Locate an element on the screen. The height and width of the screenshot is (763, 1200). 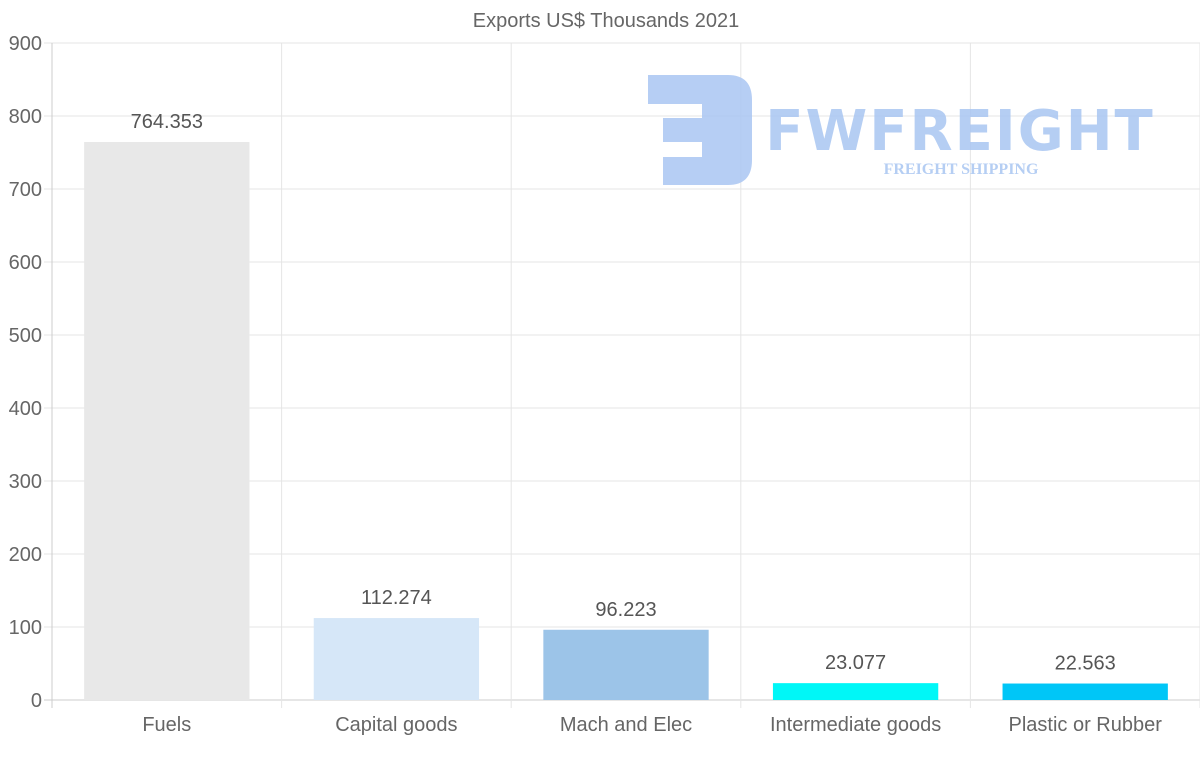
y-tick-label: 200 is located at coordinates (25, 555).